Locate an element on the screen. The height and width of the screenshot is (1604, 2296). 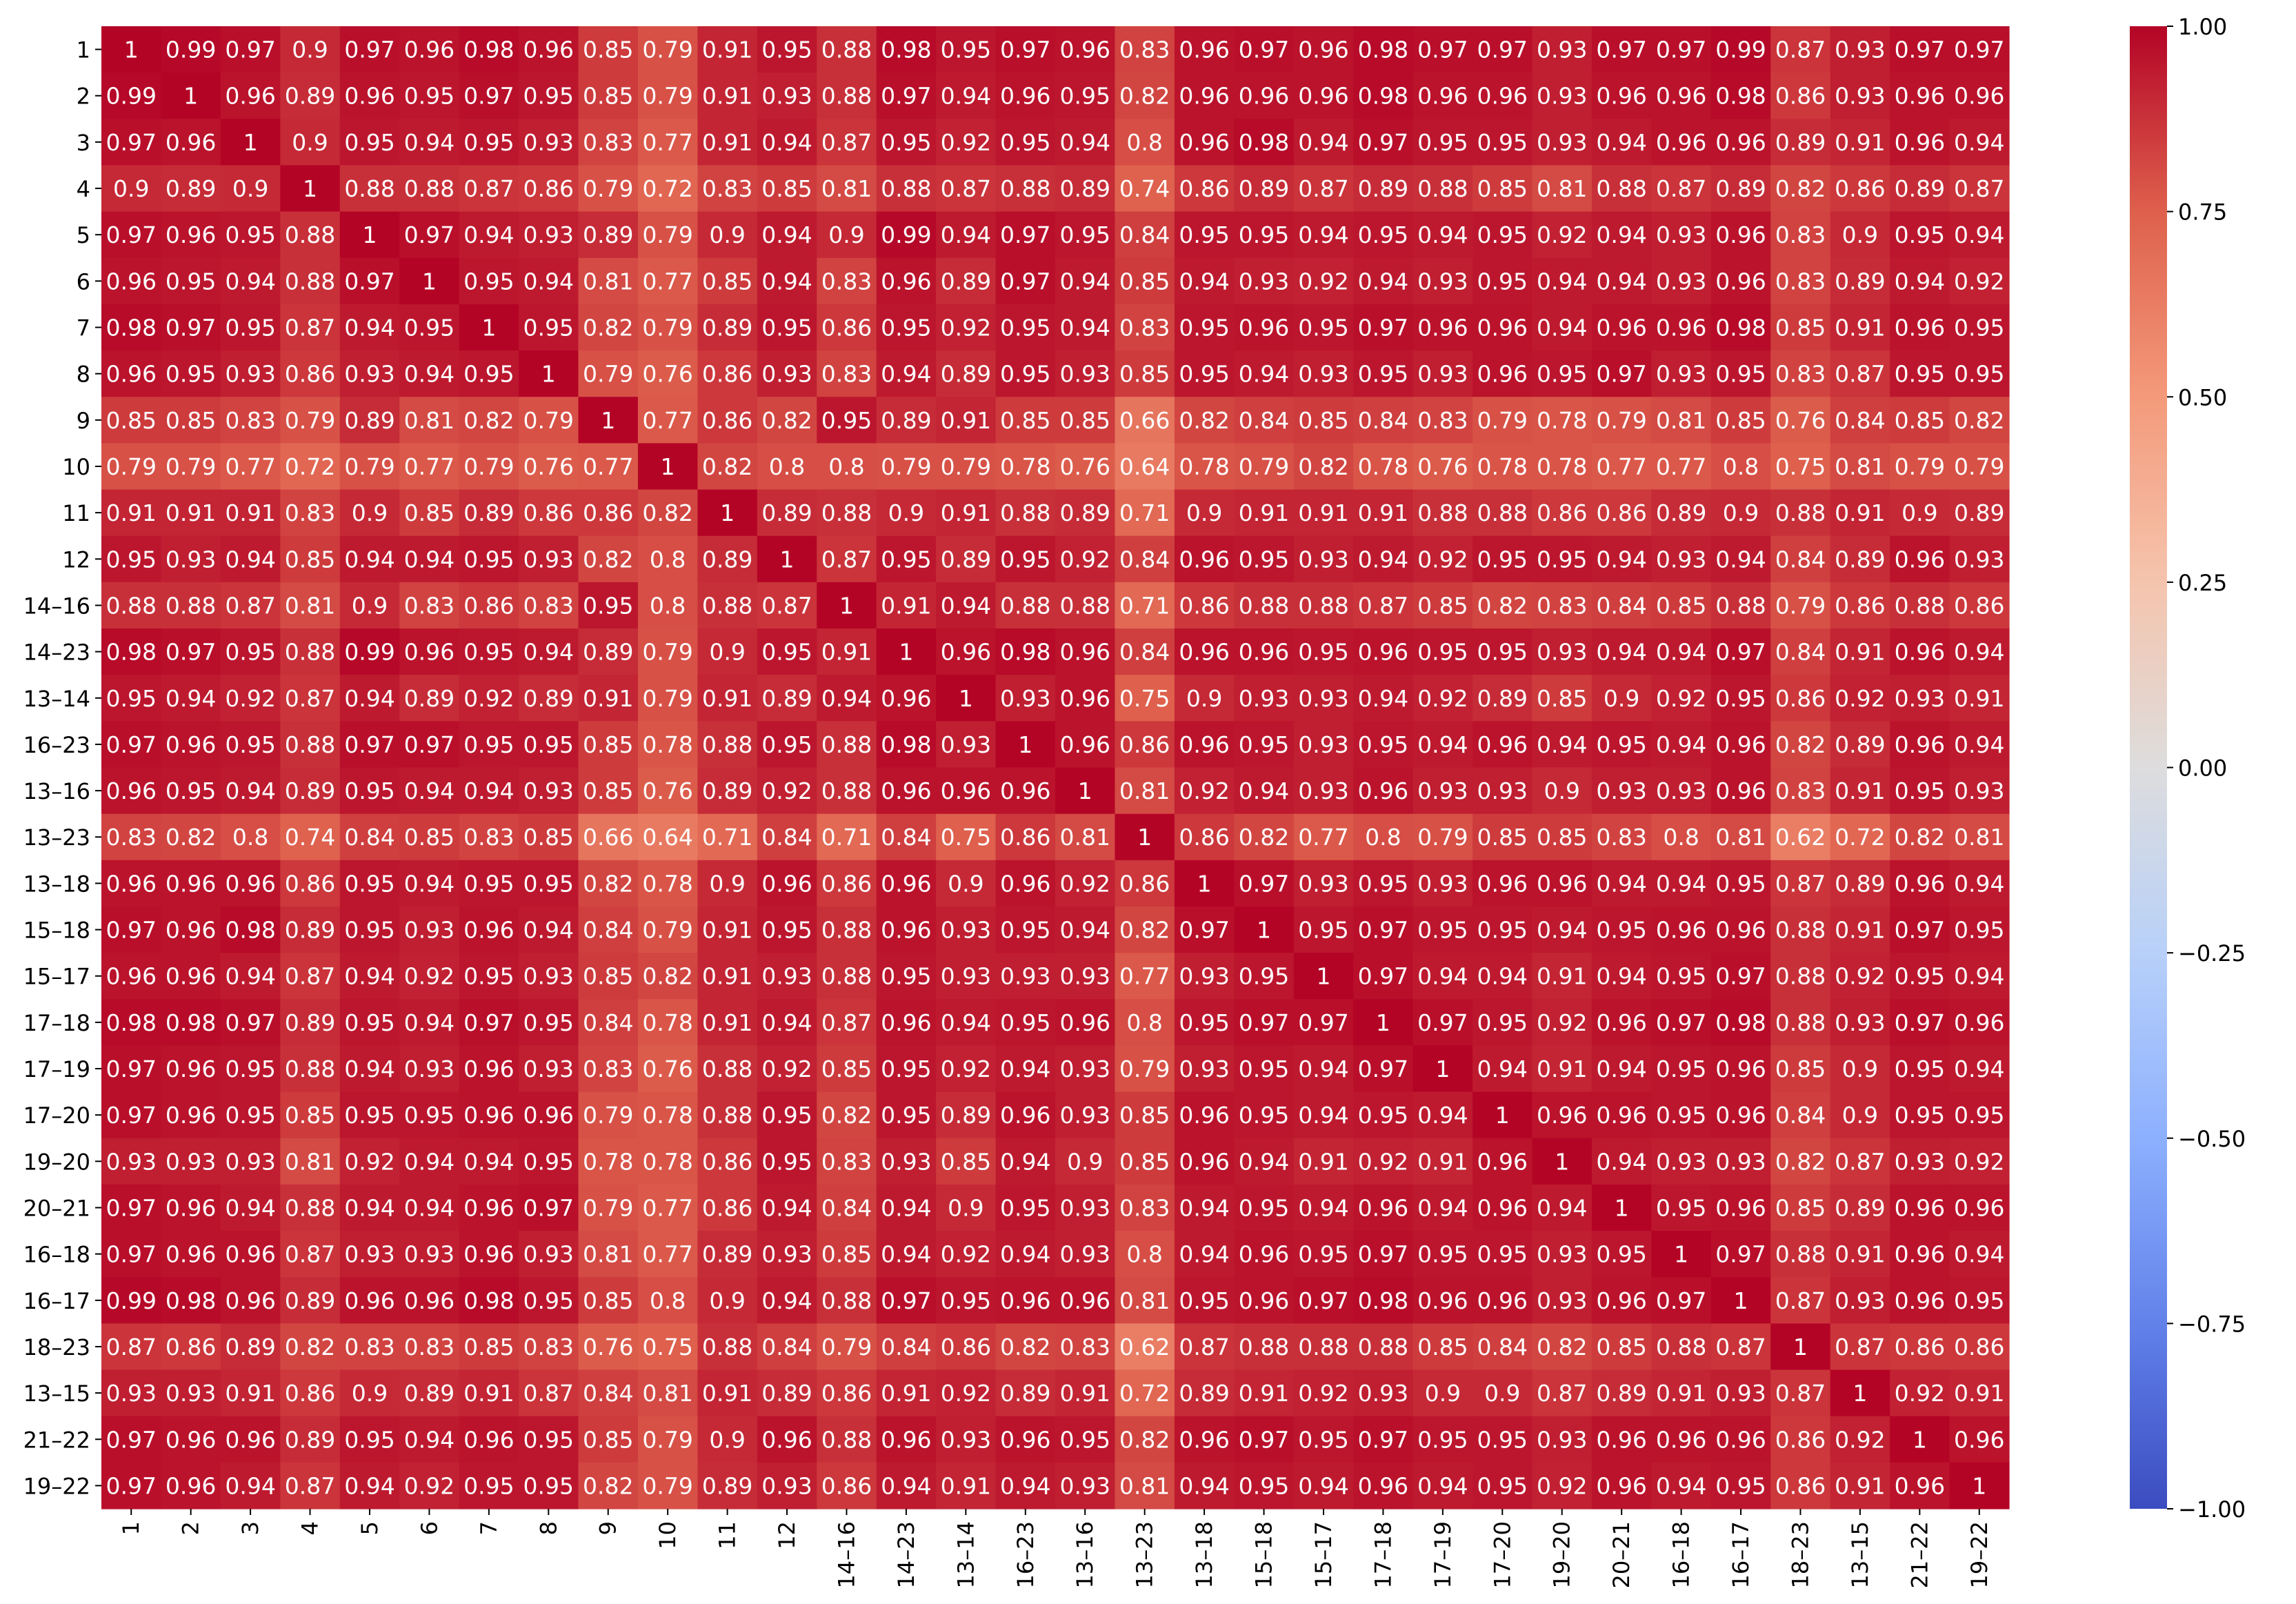
x-tick-label: 4 is located at coordinates (310, 1528).